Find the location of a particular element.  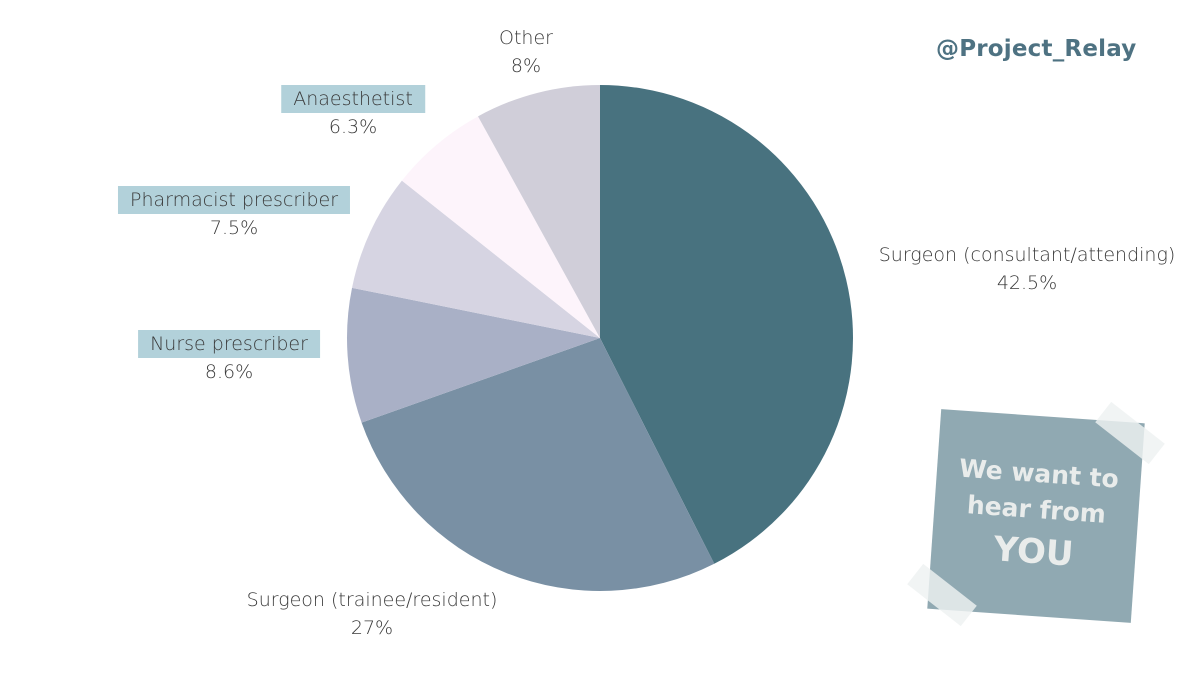

slice-percent: 8% is located at coordinates (526, 66).